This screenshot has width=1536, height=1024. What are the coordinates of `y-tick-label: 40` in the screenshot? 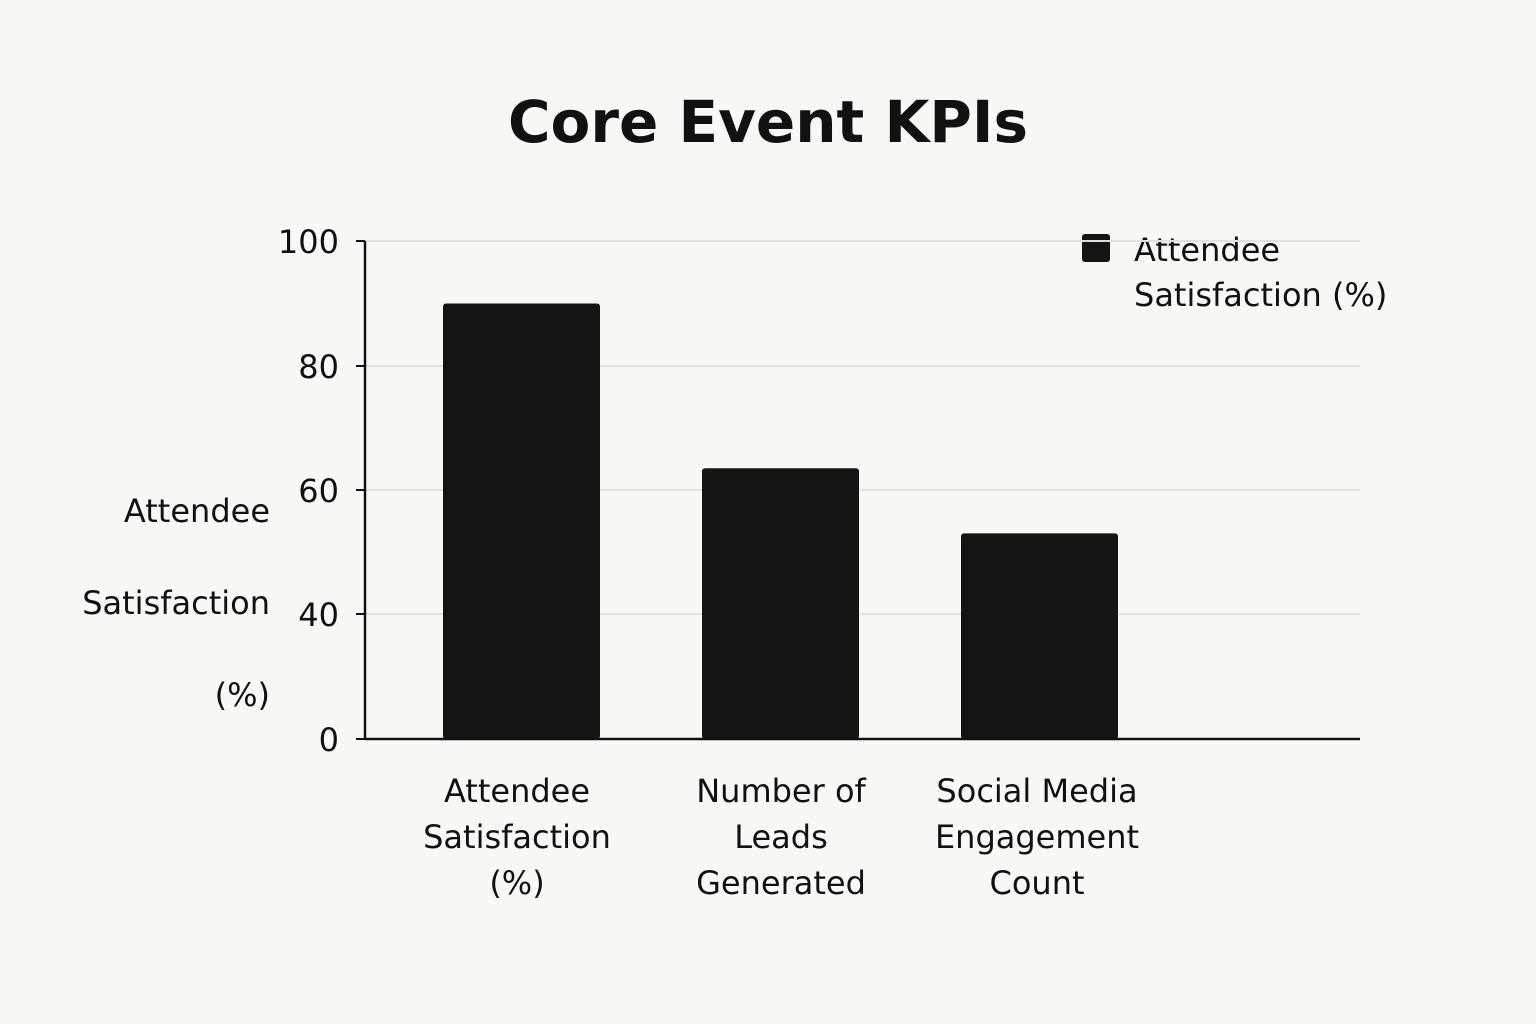 It's located at (318, 615).